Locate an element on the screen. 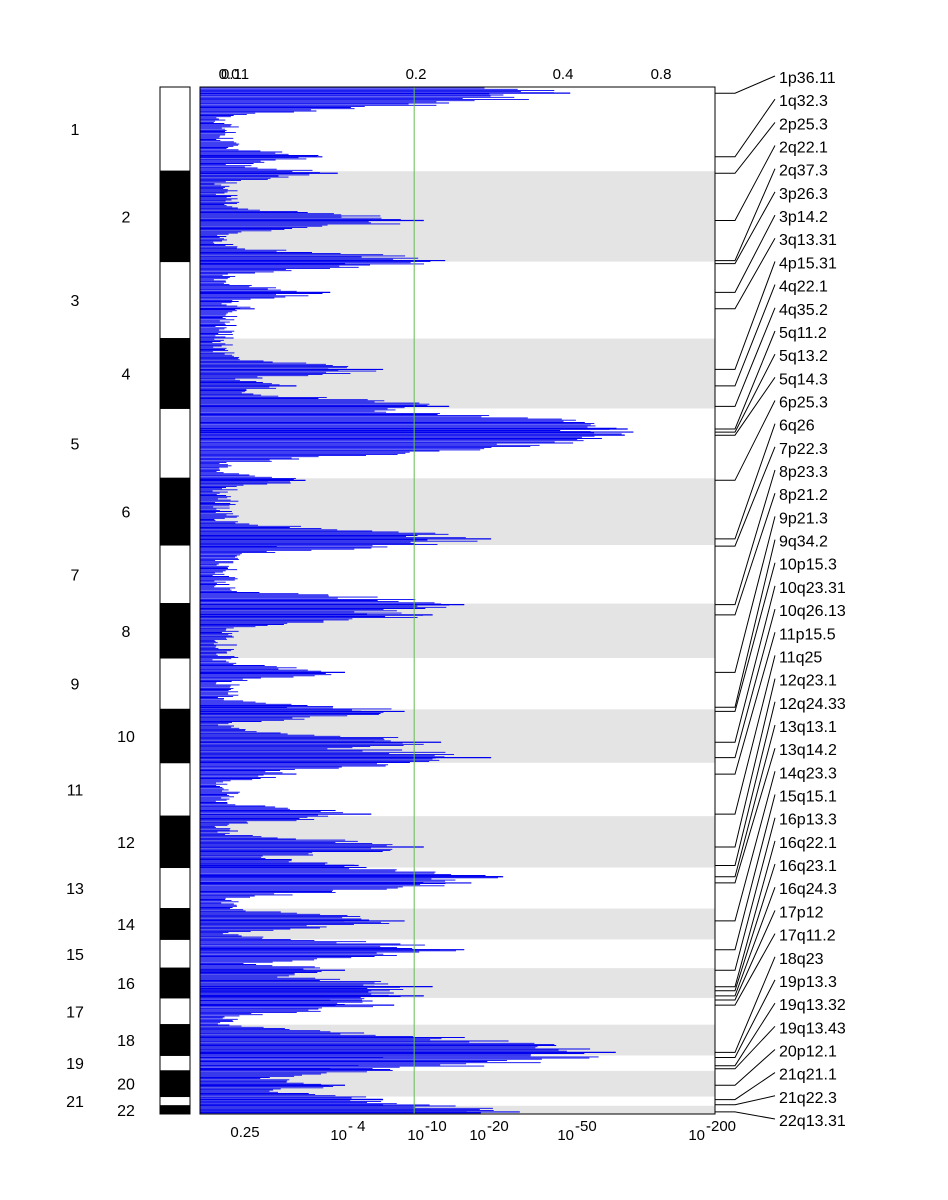  peak-leader-9q34.2 is located at coordinates (745, 623).